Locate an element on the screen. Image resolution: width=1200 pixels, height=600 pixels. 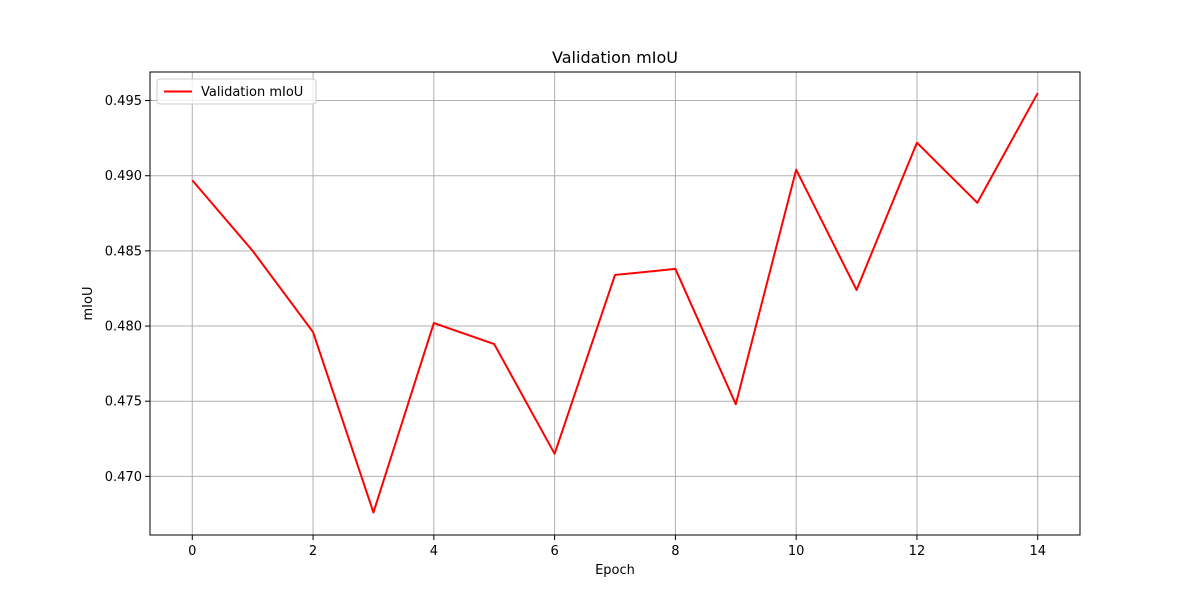
legend-box is located at coordinates (236, 91).